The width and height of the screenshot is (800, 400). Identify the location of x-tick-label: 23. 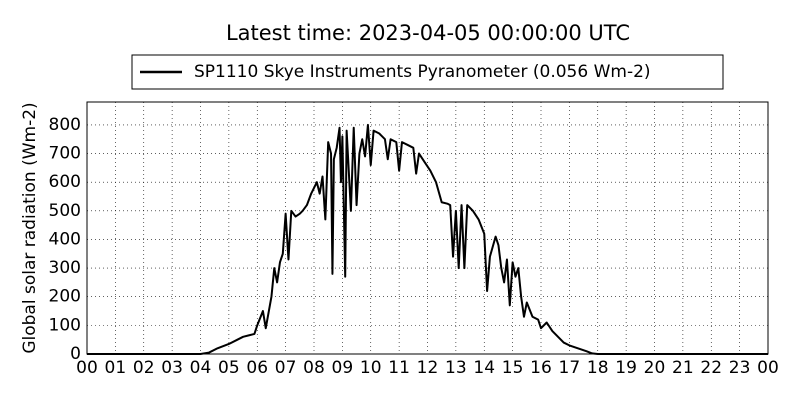
(740, 368).